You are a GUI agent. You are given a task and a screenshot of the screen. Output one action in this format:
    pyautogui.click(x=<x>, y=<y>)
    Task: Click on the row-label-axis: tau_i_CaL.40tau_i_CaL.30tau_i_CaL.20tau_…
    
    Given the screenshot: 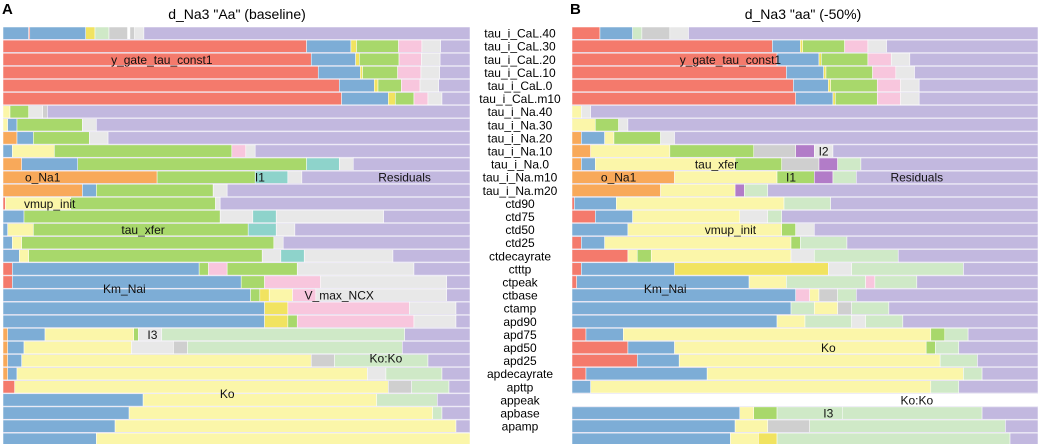 What is the action you would take?
    pyautogui.click(x=520, y=230)
    